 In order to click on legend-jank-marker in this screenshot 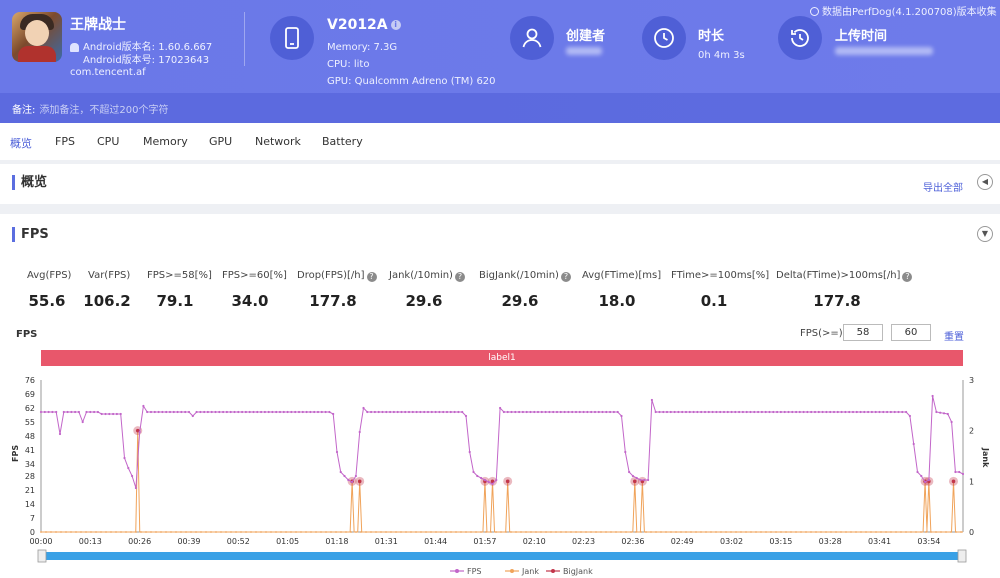, I will do `click(512, 571)`.